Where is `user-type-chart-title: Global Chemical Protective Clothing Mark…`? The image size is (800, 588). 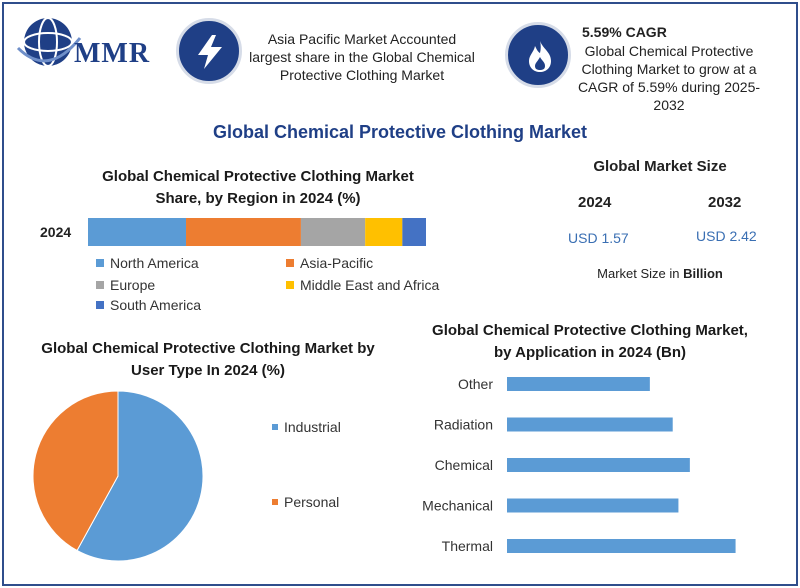 user-type-chart-title: Global Chemical Protective Clothing Mark… is located at coordinates (208, 359).